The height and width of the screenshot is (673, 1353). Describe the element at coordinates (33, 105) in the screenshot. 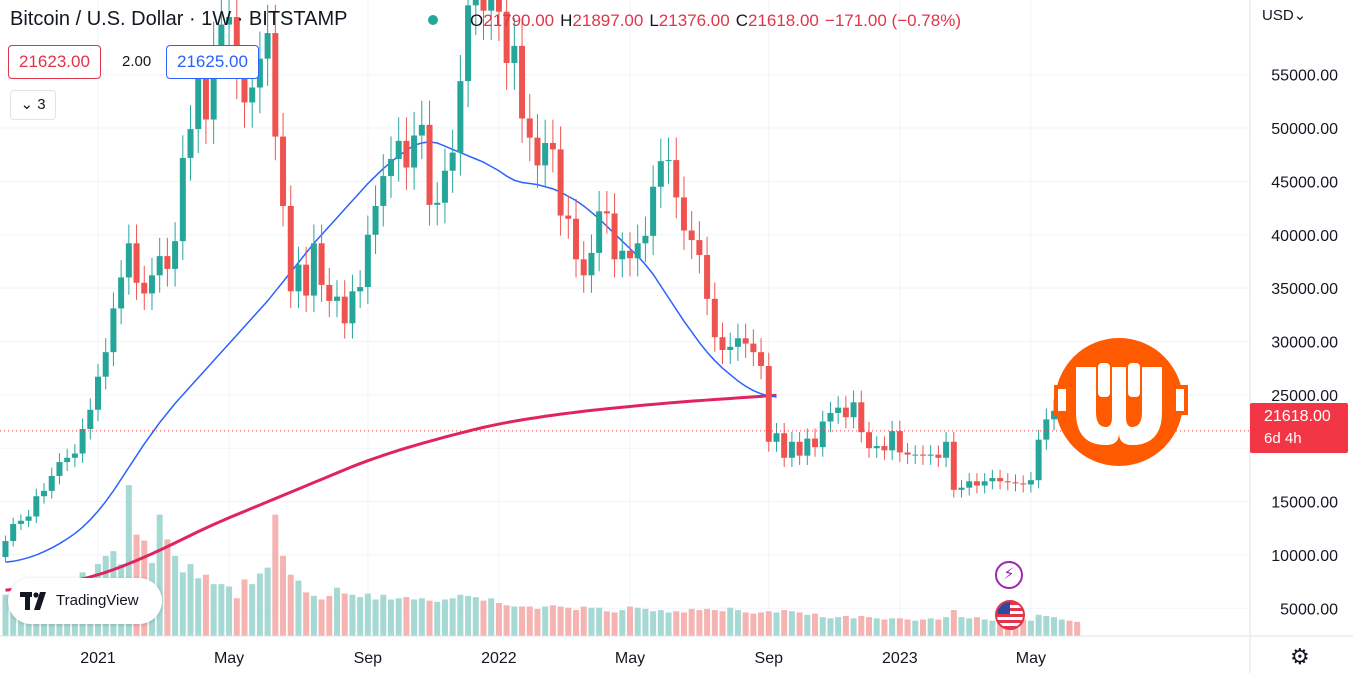

I see `indicators-toggle-button: ⌄ 3` at that location.